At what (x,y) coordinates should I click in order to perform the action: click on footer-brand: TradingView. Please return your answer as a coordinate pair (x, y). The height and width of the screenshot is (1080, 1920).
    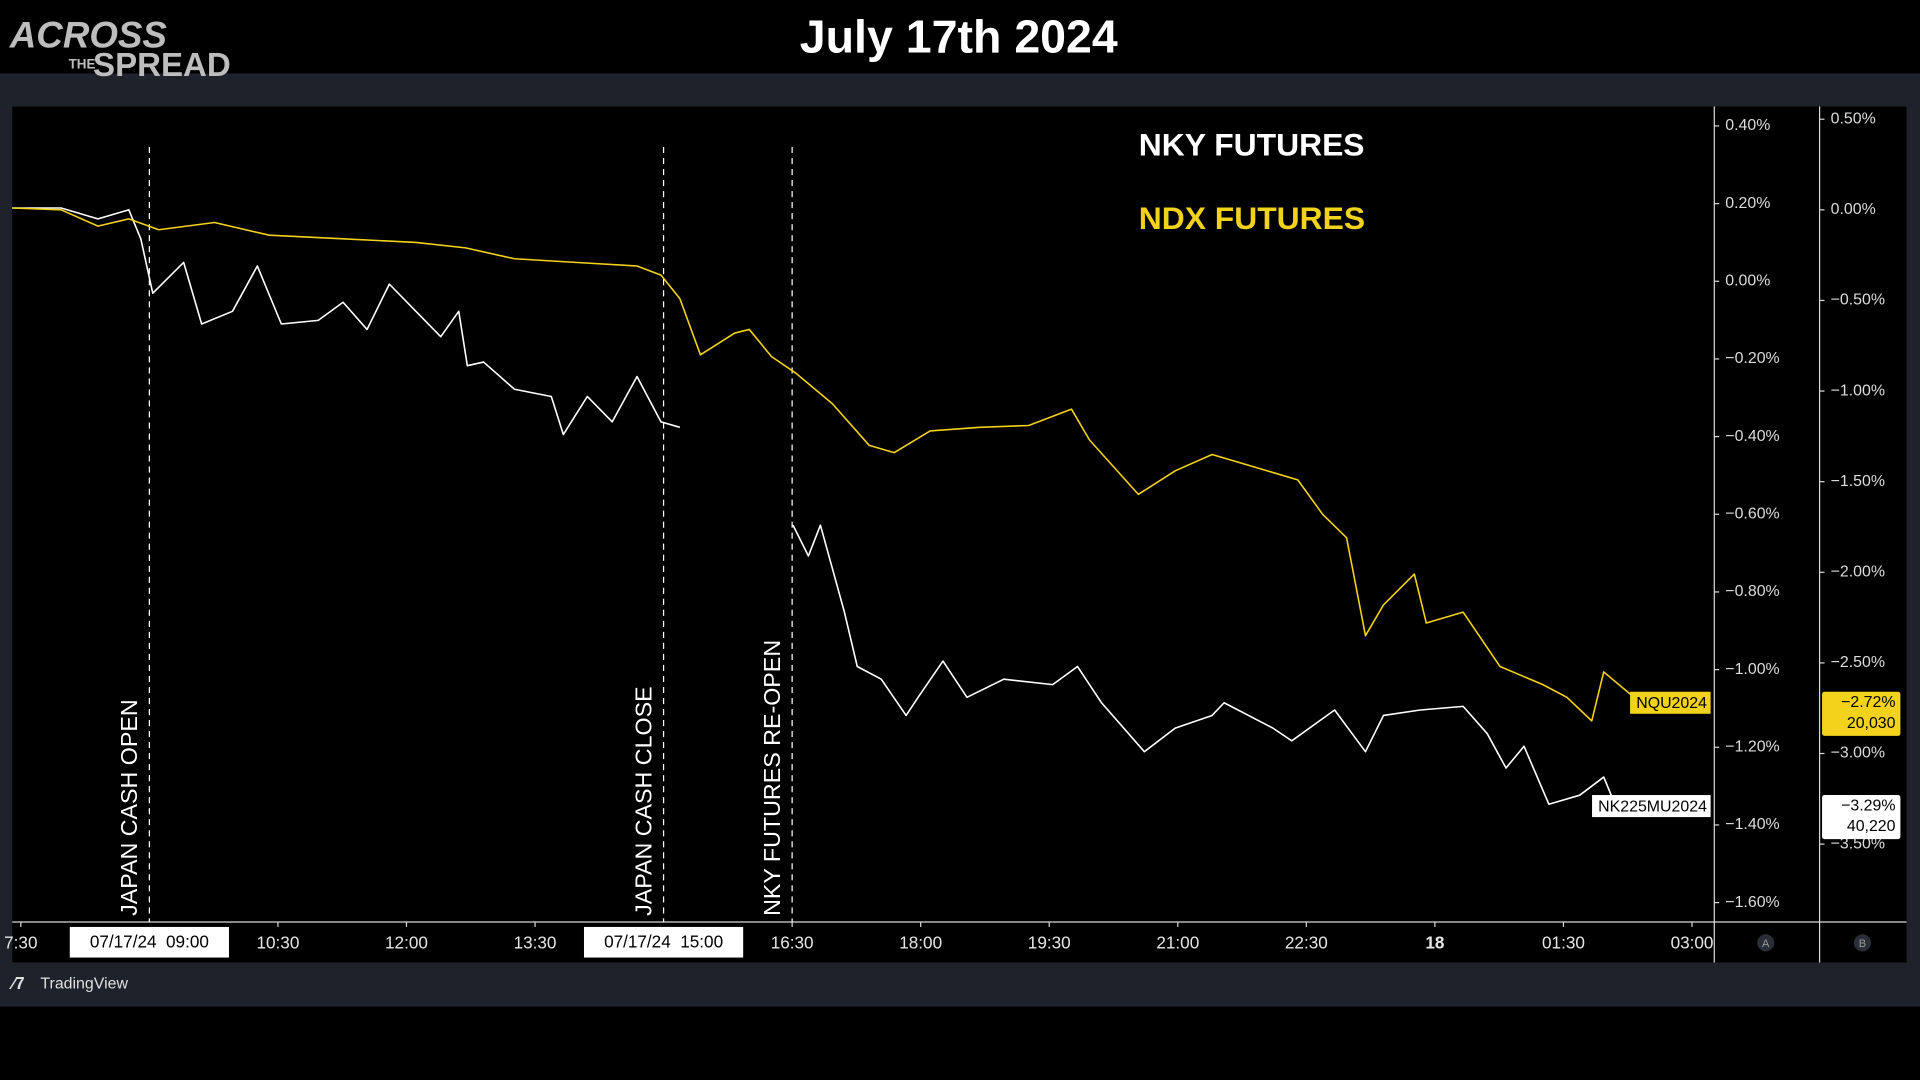
    Looking at the image, I should click on (84, 984).